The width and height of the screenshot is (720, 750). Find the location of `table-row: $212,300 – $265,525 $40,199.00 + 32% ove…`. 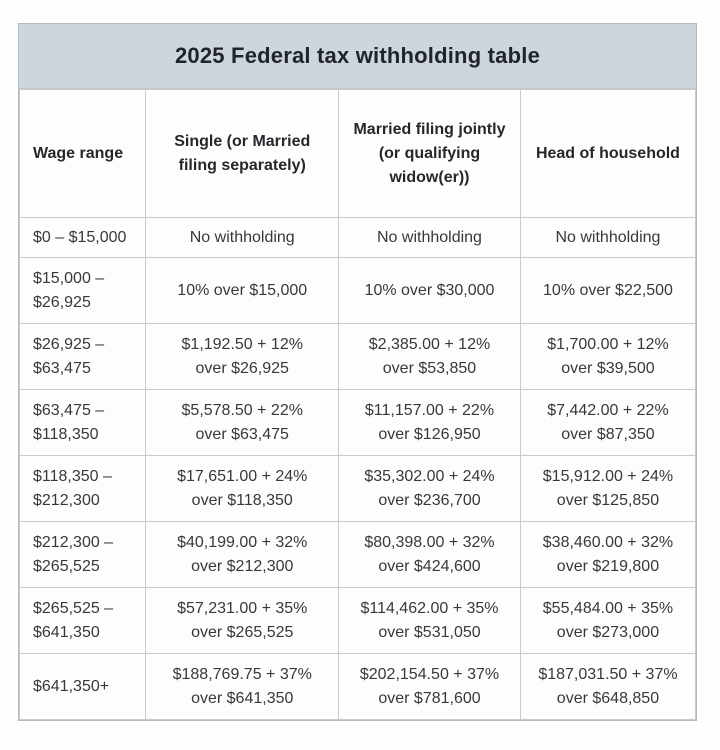

table-row: $212,300 – $265,525 $40,199.00 + 32% ove… is located at coordinates (357, 554).